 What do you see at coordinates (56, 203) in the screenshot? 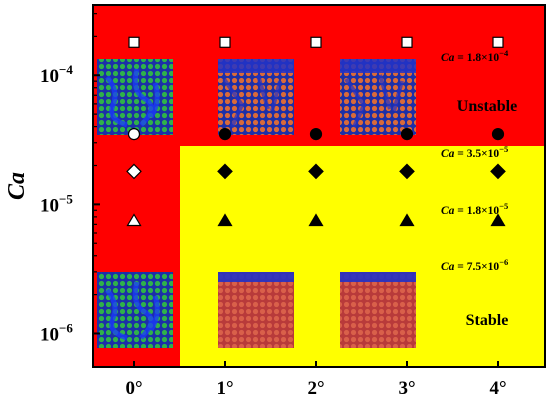
I see `y-tick-label-1: 10⁻⁵` at bounding box center [56, 203].